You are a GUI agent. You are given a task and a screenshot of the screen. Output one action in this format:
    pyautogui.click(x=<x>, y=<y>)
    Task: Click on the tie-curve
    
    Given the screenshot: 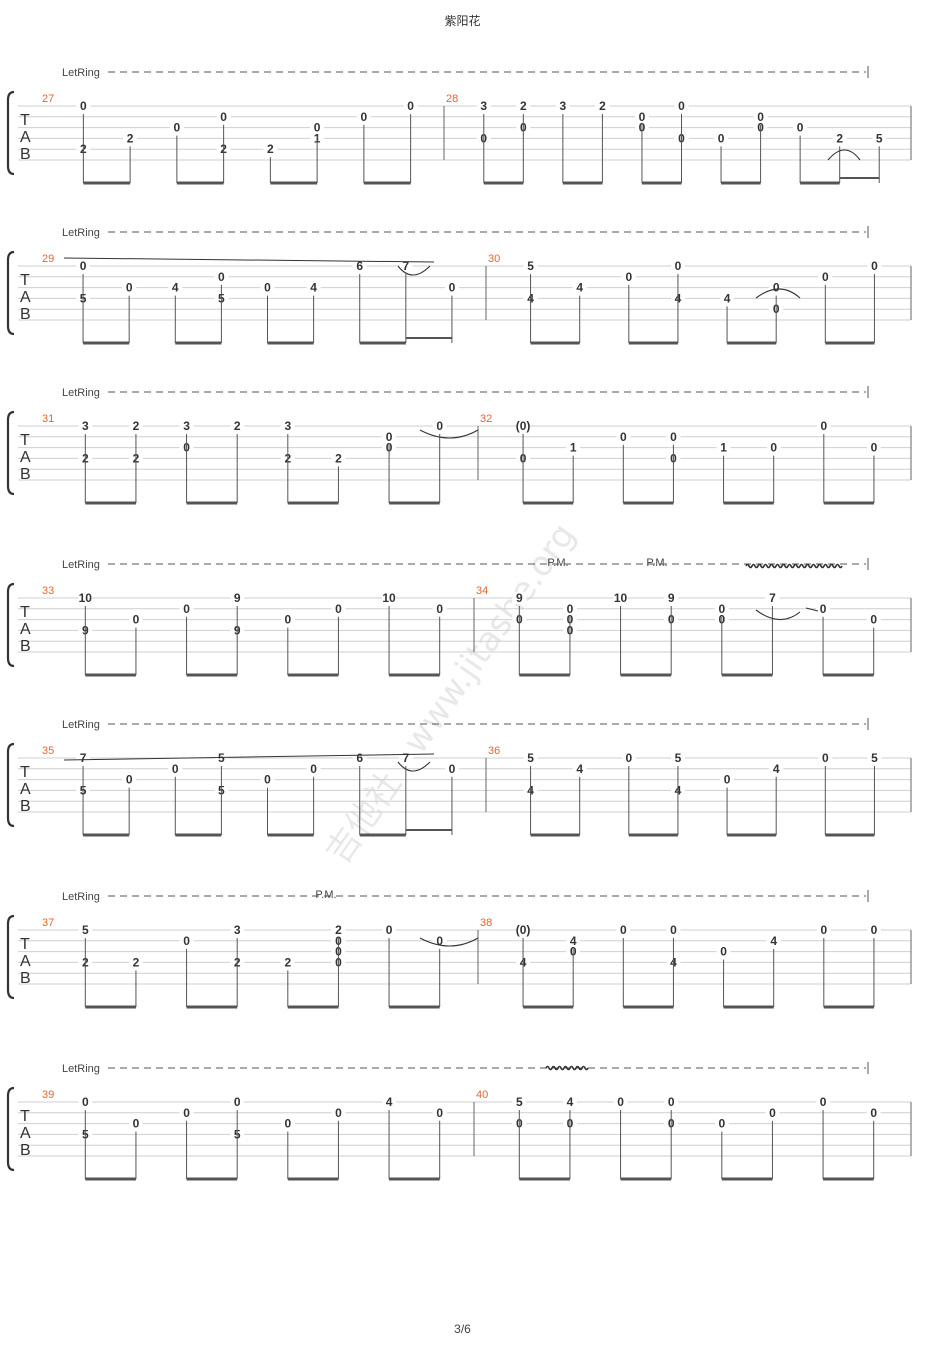 What is the action you would take?
    pyautogui.click(x=449, y=942)
    